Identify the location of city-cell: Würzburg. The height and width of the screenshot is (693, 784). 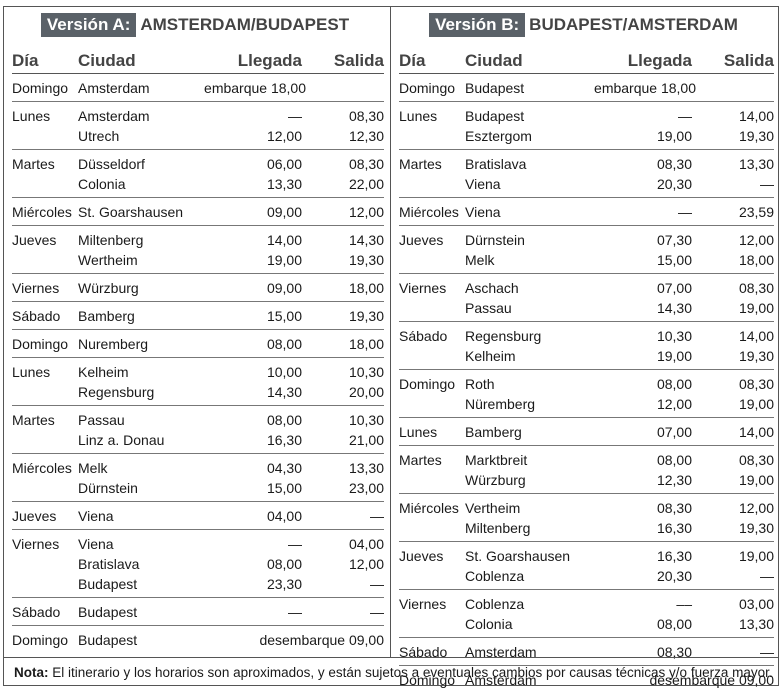
(495, 480).